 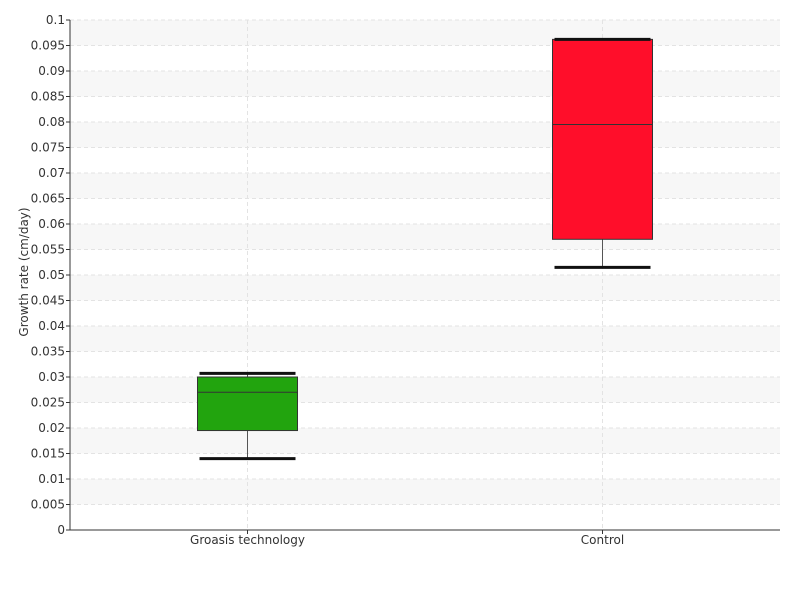 What do you see at coordinates (48, 454) in the screenshot?
I see `y-tick-label: 0.015` at bounding box center [48, 454].